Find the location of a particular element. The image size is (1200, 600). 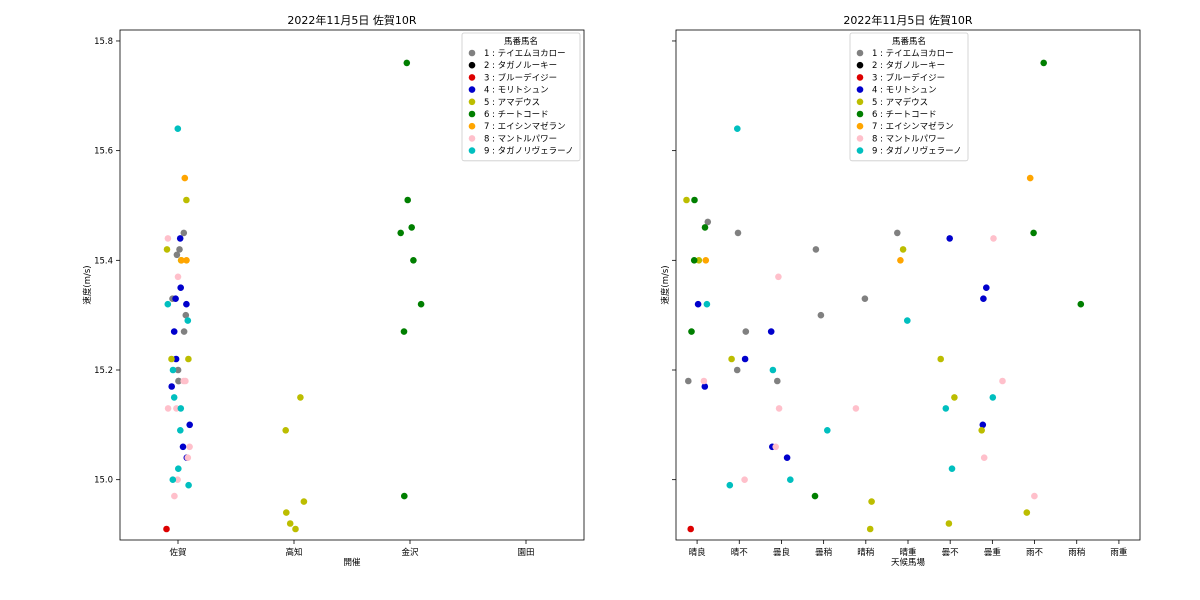

legend-entry: 8 : マントルパワー is located at coordinates (520, 139).